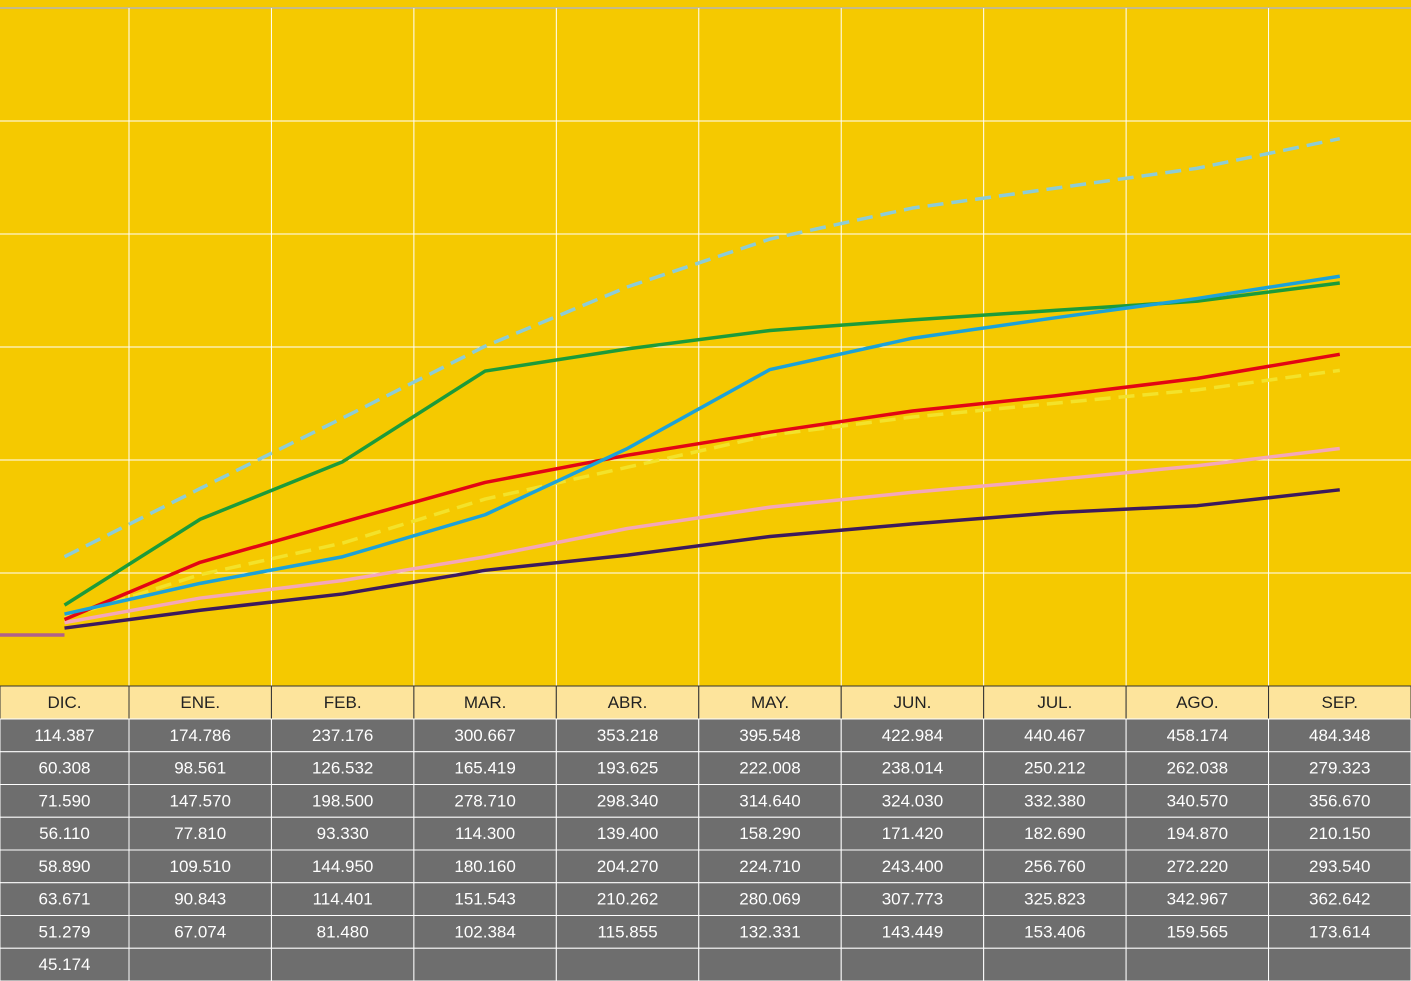 The image size is (1411, 981). I want to click on table-value: 109.510, so click(199, 866).